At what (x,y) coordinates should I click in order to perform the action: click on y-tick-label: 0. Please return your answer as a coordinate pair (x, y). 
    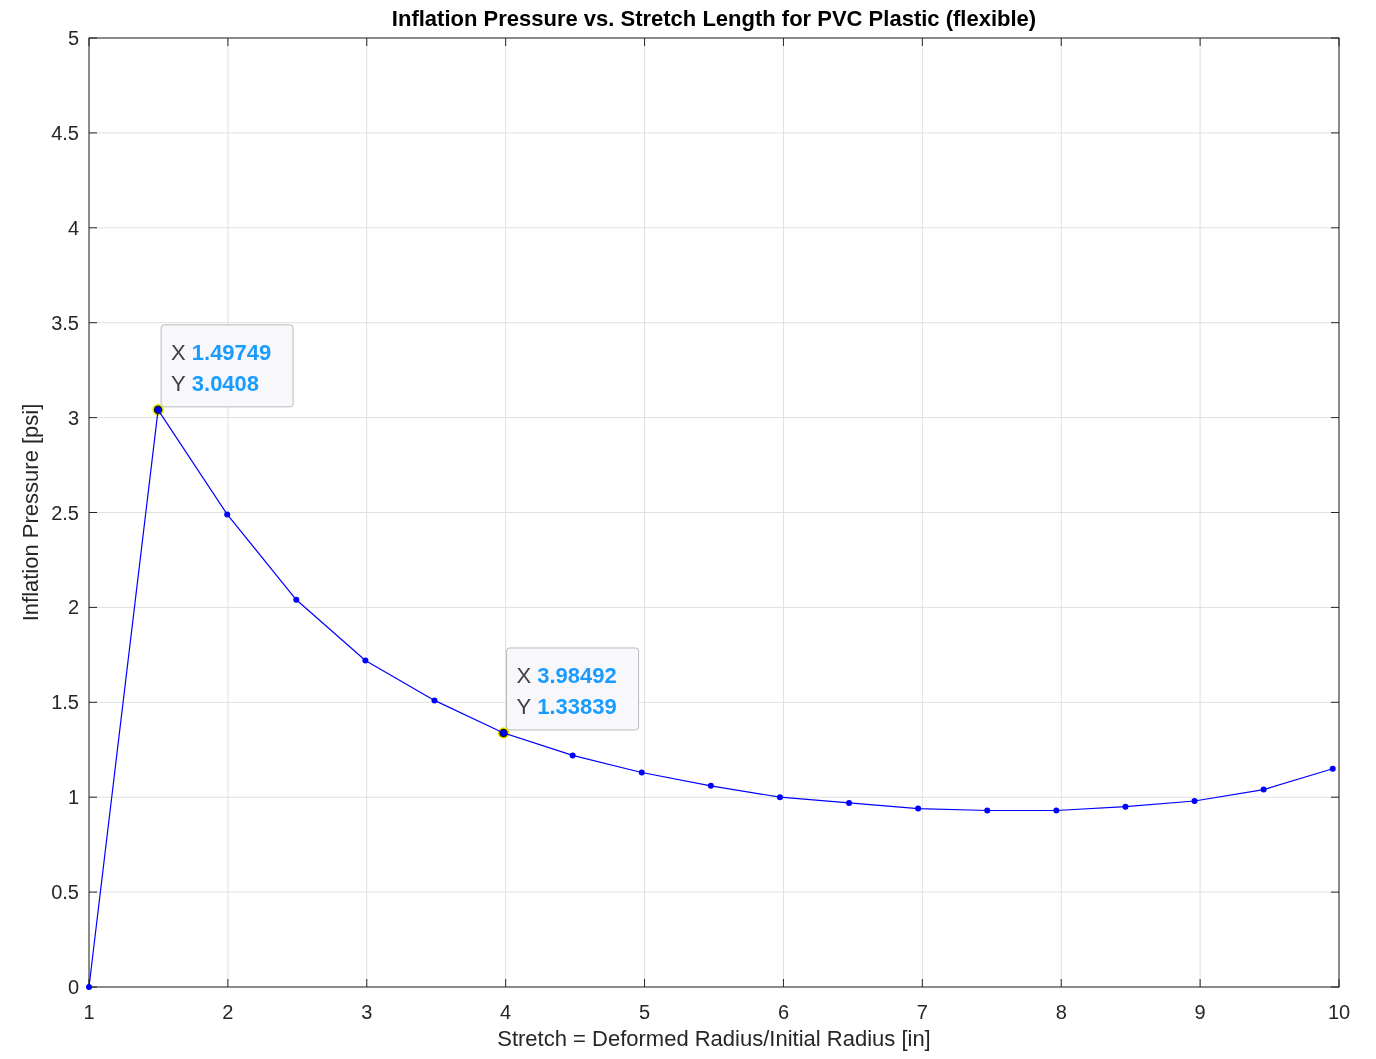
    Looking at the image, I should click on (73, 987).